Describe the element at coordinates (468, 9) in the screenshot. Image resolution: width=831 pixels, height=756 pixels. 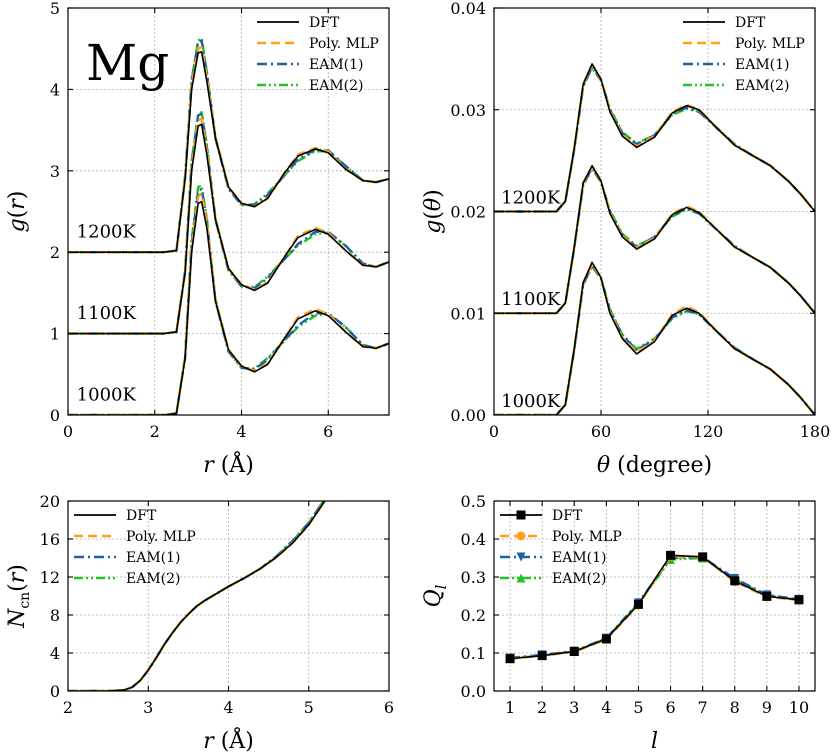
I see `y-tick-label: 0.04` at that location.